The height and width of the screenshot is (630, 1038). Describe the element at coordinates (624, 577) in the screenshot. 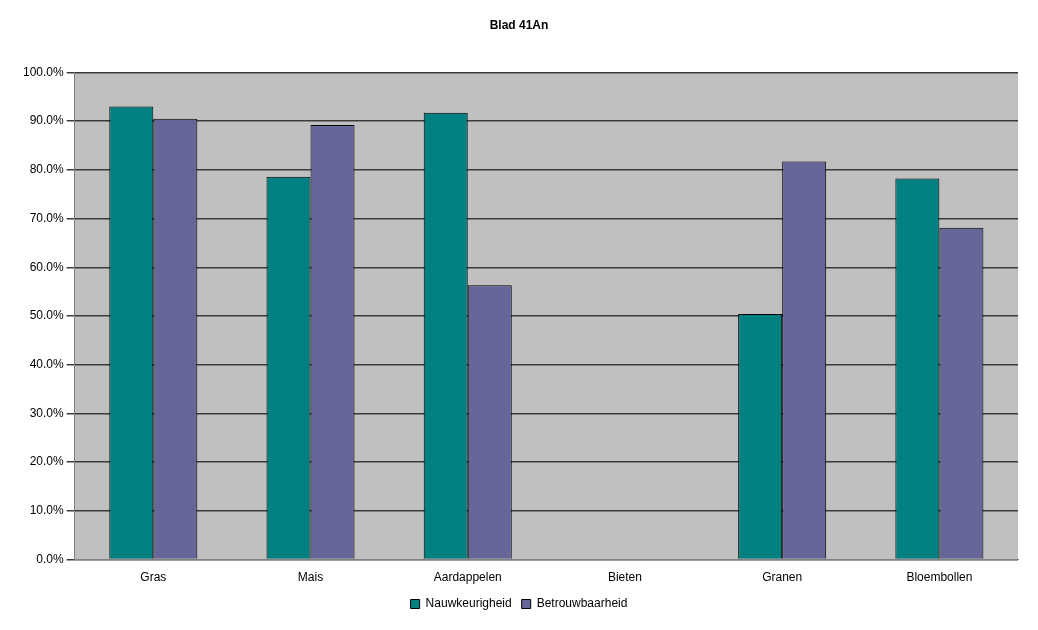

I see `x-tick-label: Bieten` at that location.